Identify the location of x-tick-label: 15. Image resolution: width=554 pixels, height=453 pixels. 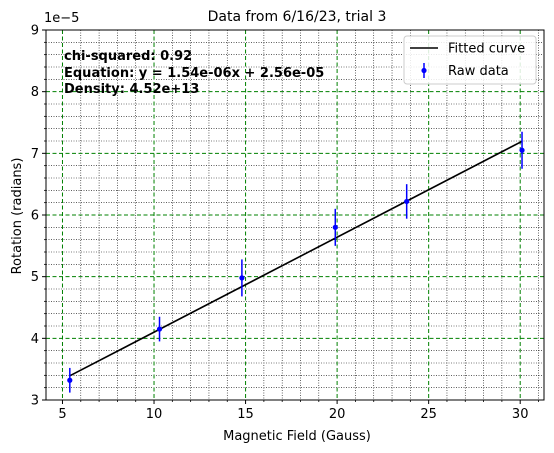
(245, 414).